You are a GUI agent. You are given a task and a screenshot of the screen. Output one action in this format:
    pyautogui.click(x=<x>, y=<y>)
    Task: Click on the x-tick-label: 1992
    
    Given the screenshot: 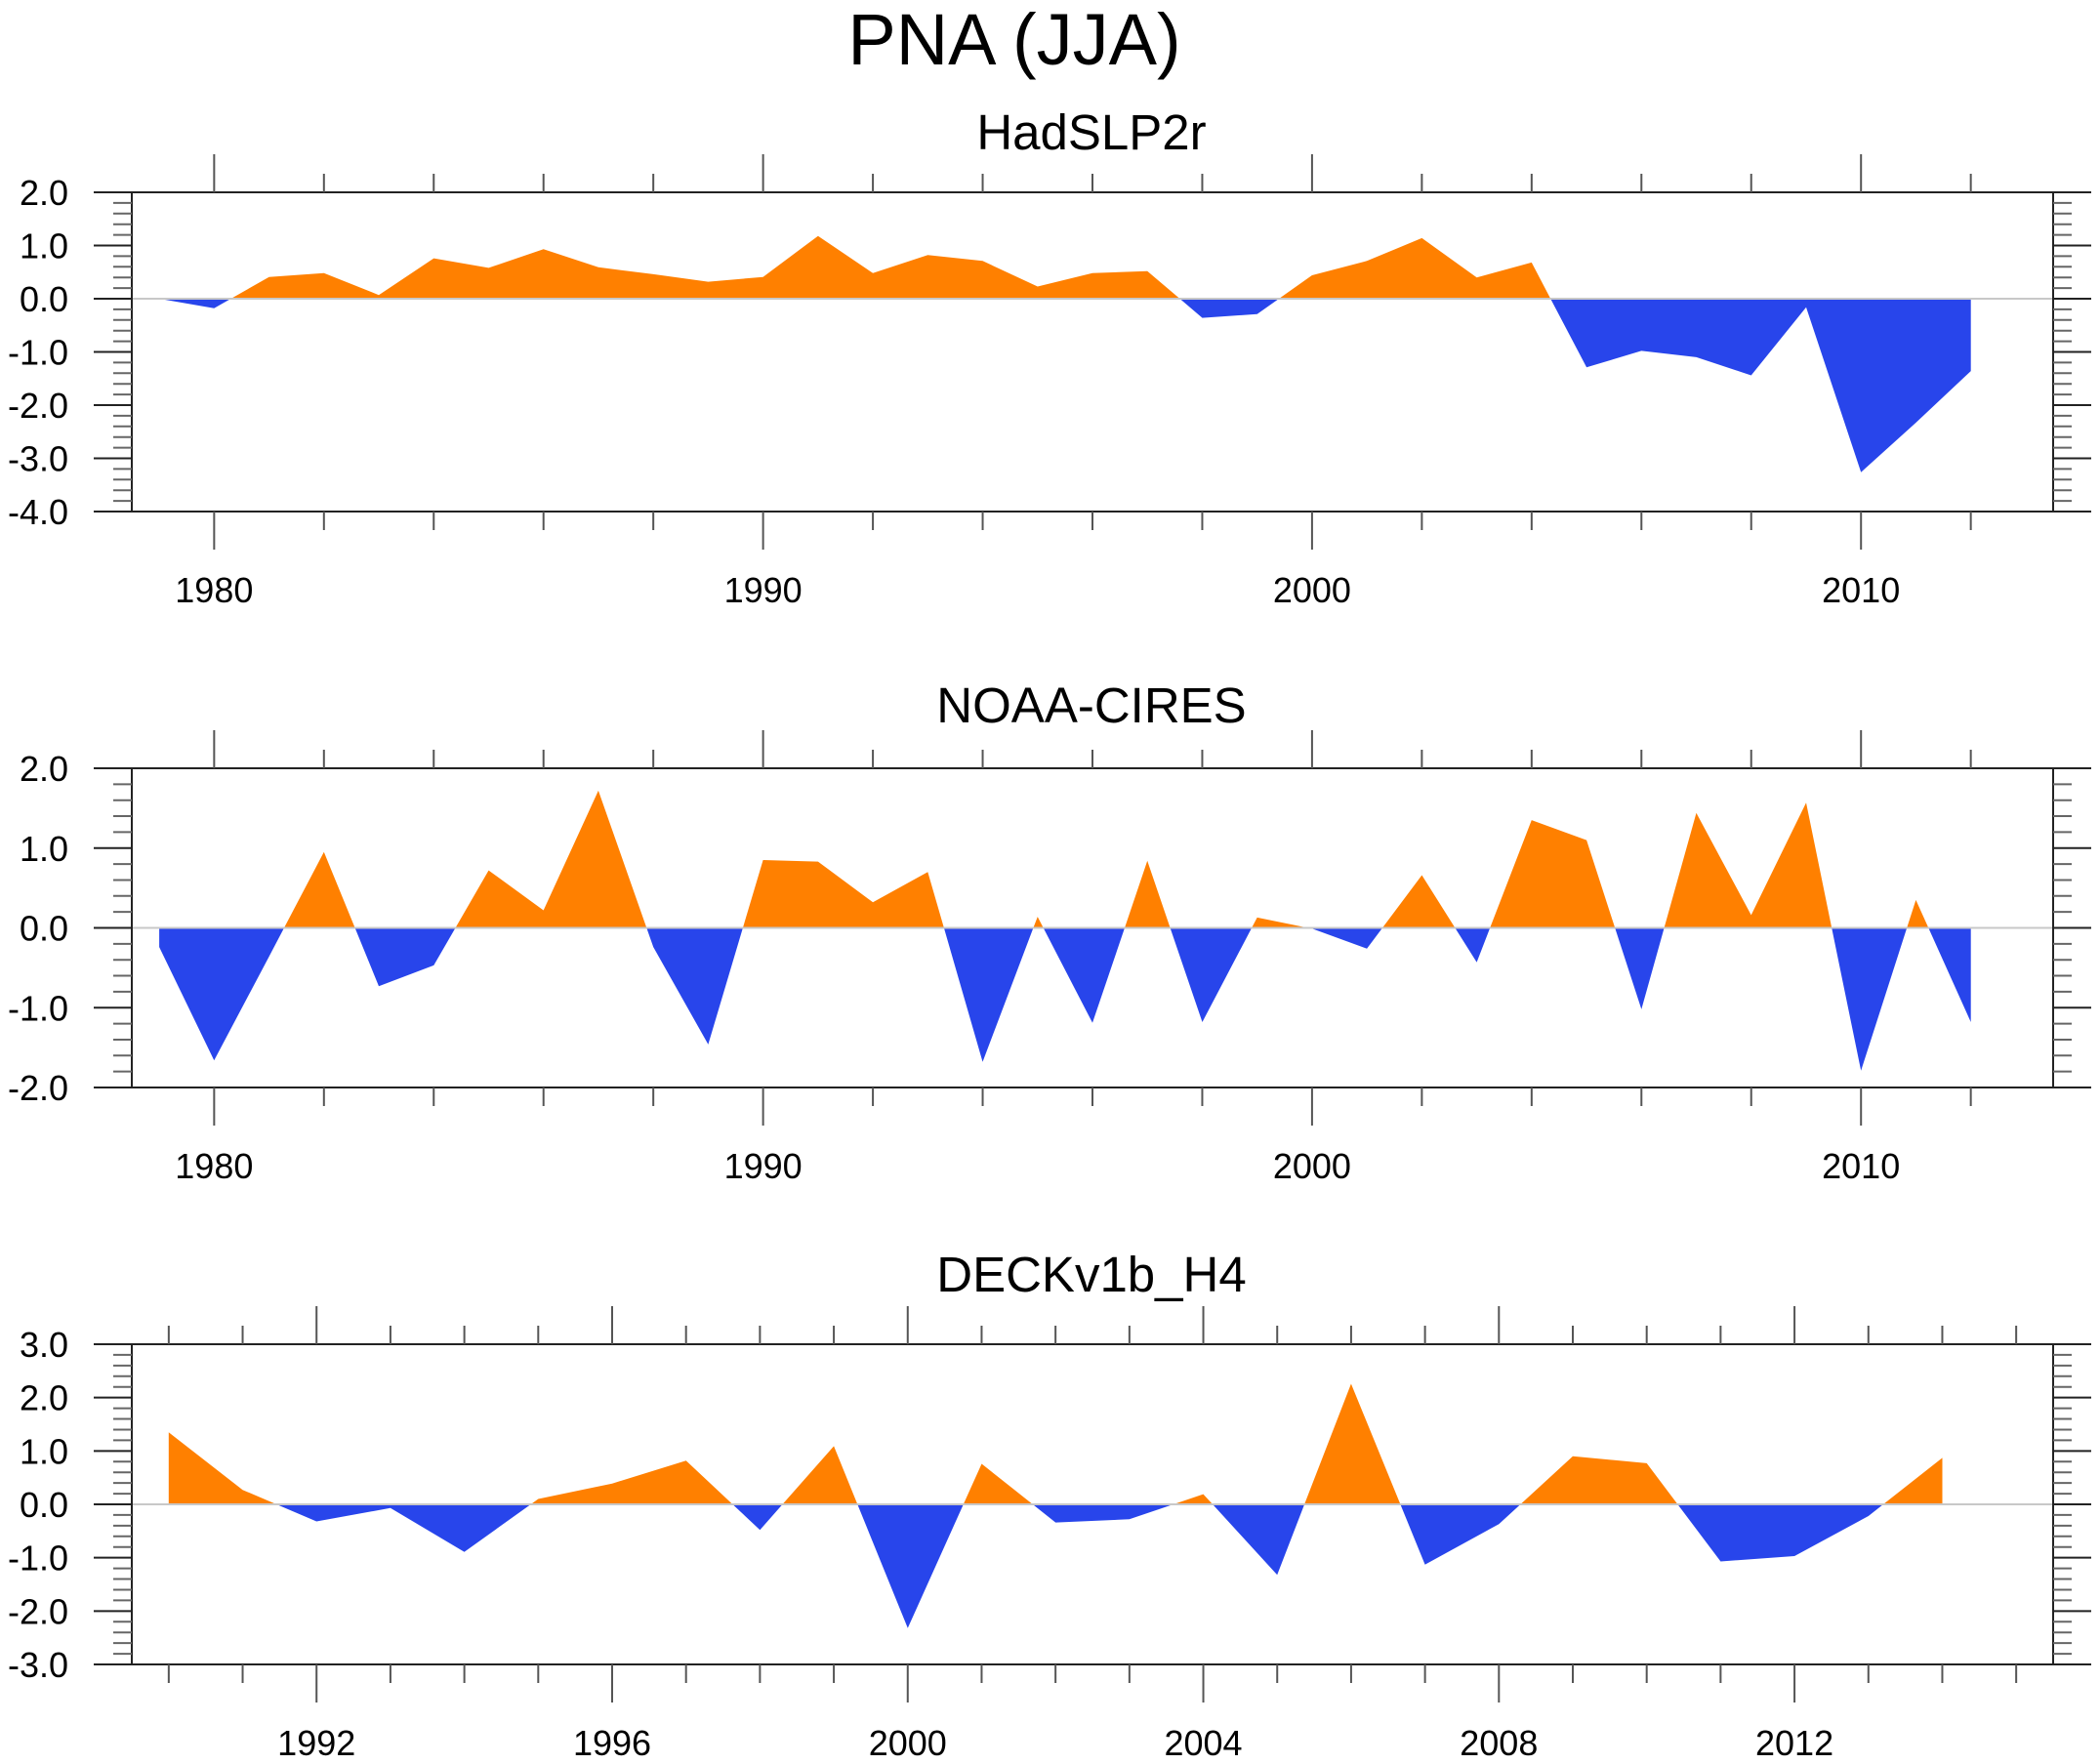 What is the action you would take?
    pyautogui.click(x=316, y=1743)
    